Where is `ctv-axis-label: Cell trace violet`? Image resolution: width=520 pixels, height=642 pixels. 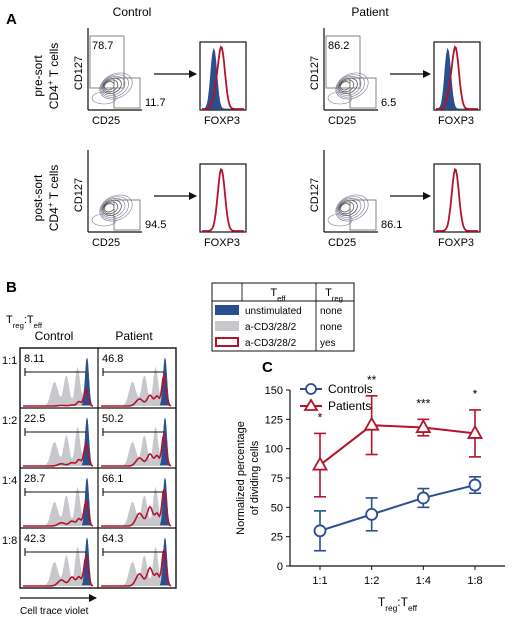
ctv-axis-label: Cell trace violet is located at coordinates (54, 611).